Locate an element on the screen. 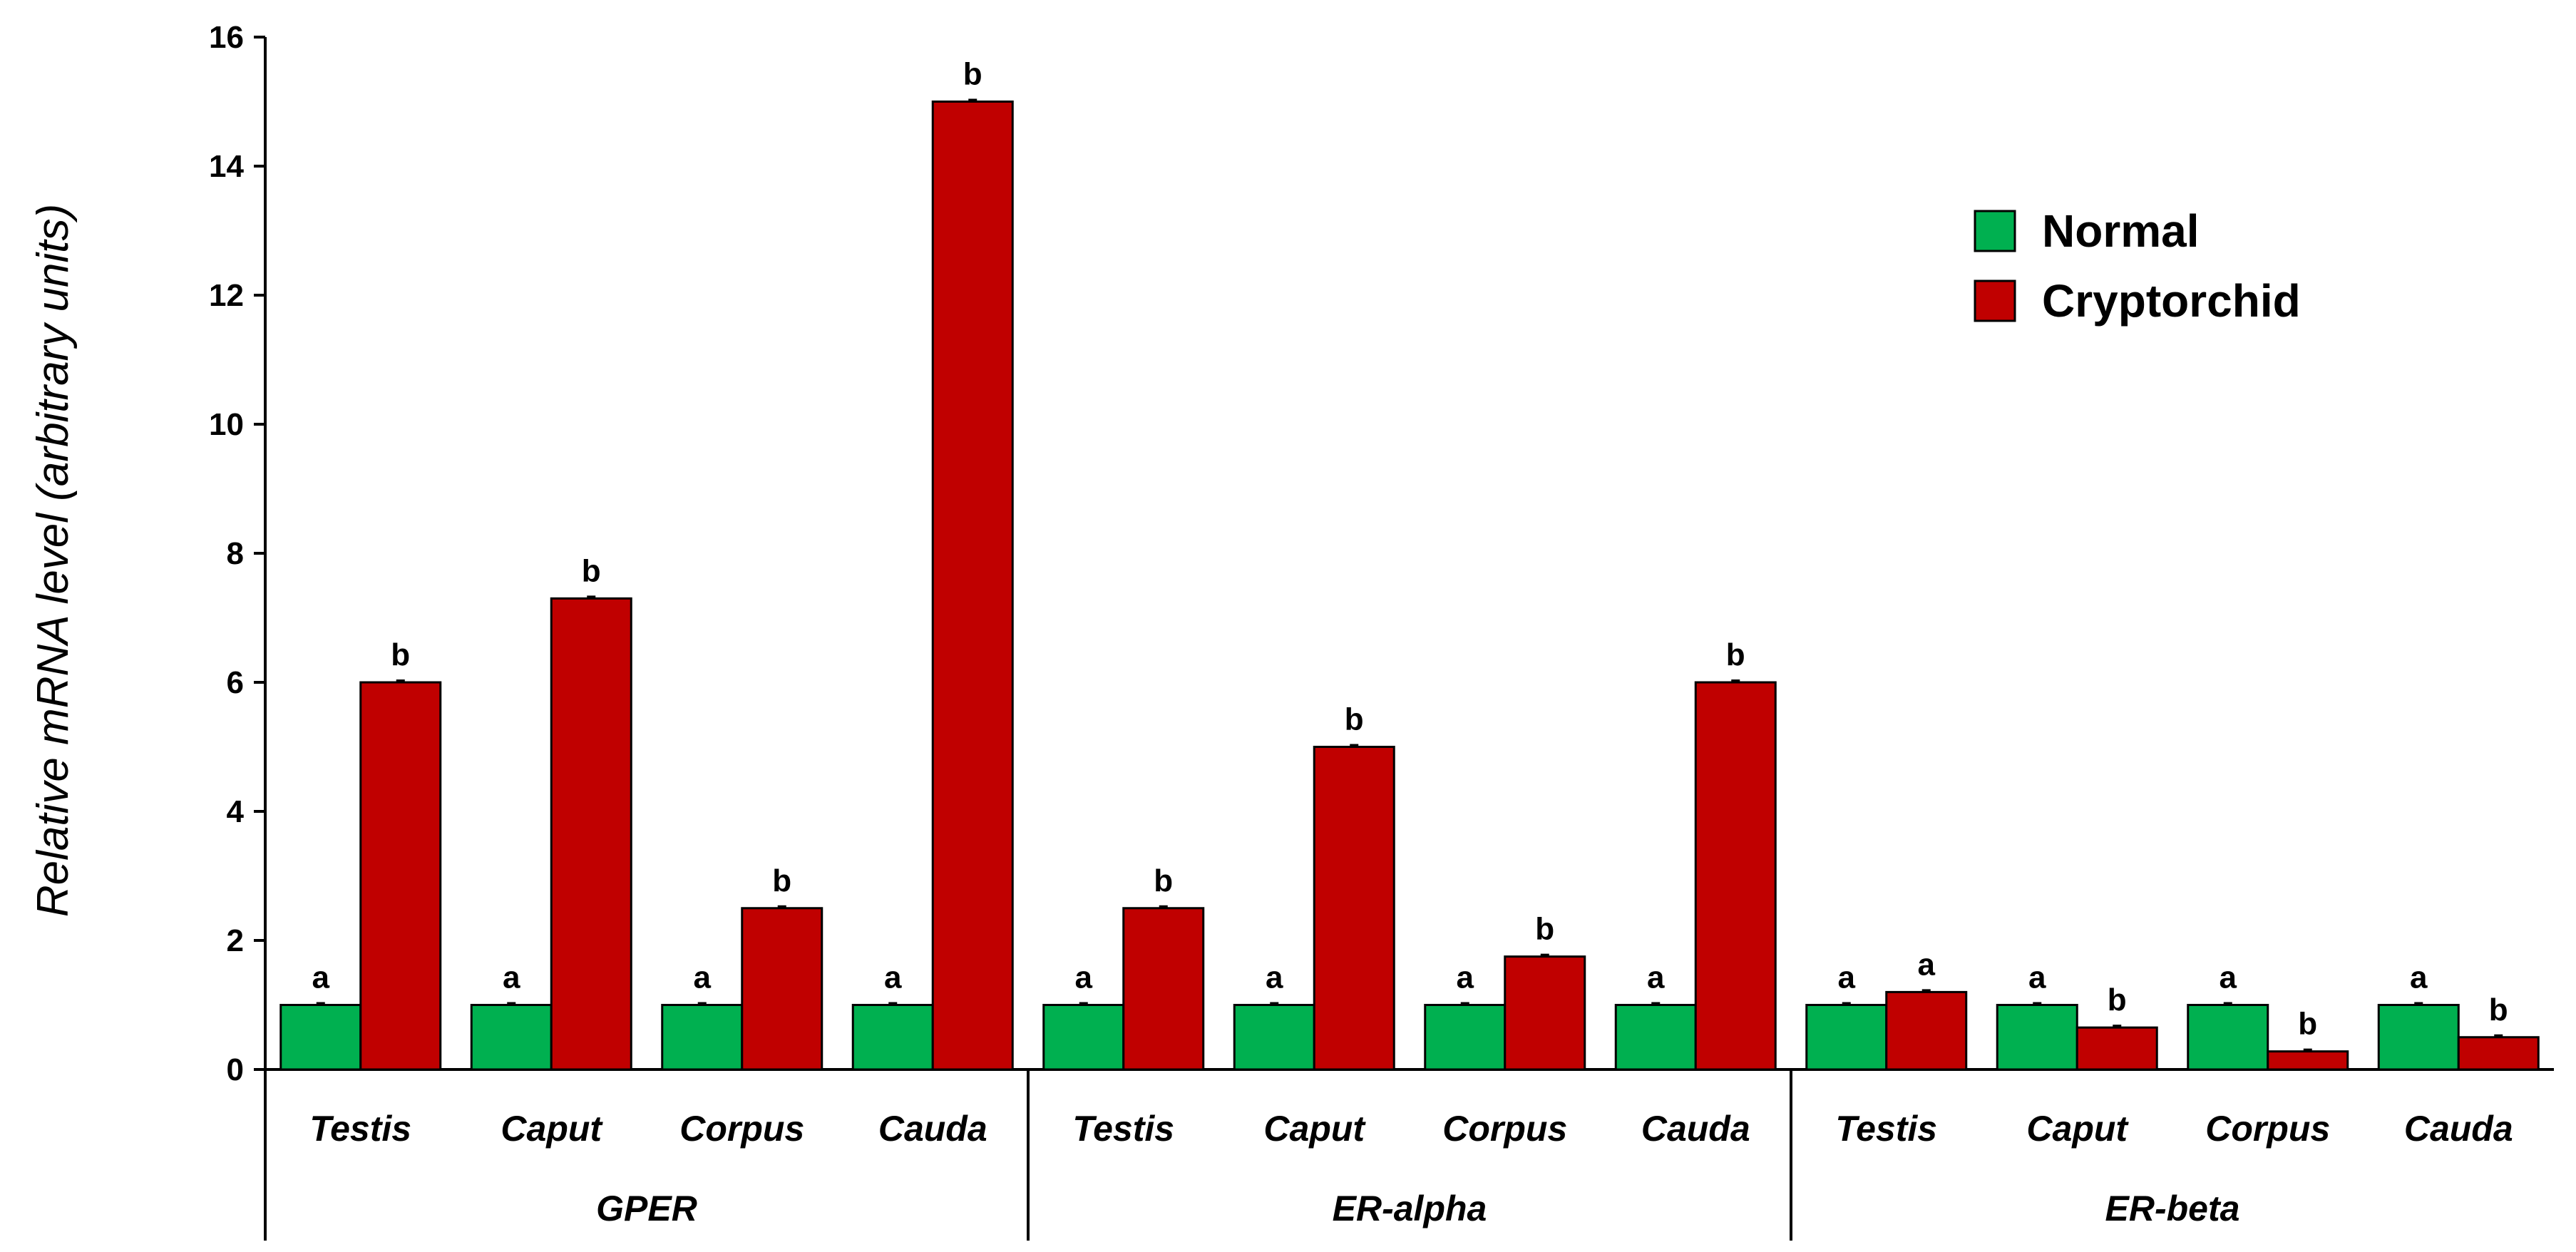 This screenshot has height=1252, width=2576. y-tick-label: 4 is located at coordinates (236, 811).